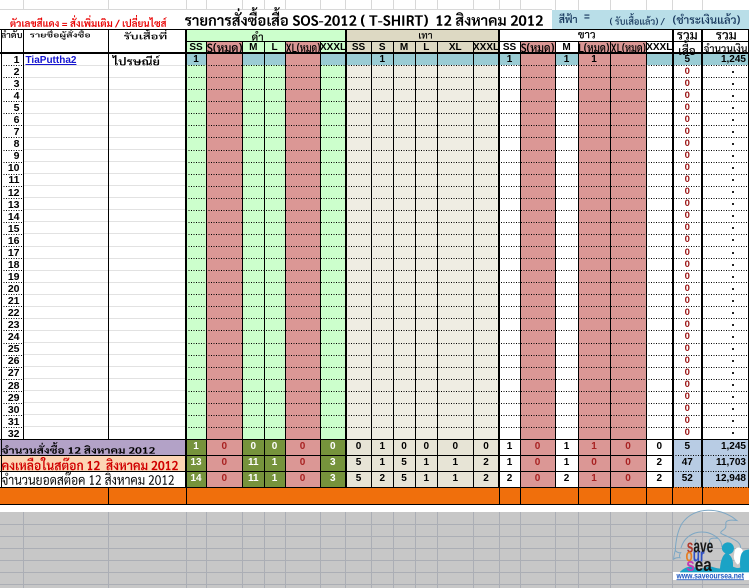 This screenshot has height=588, width=749. I want to click on svg-text: our, so click(695, 554).